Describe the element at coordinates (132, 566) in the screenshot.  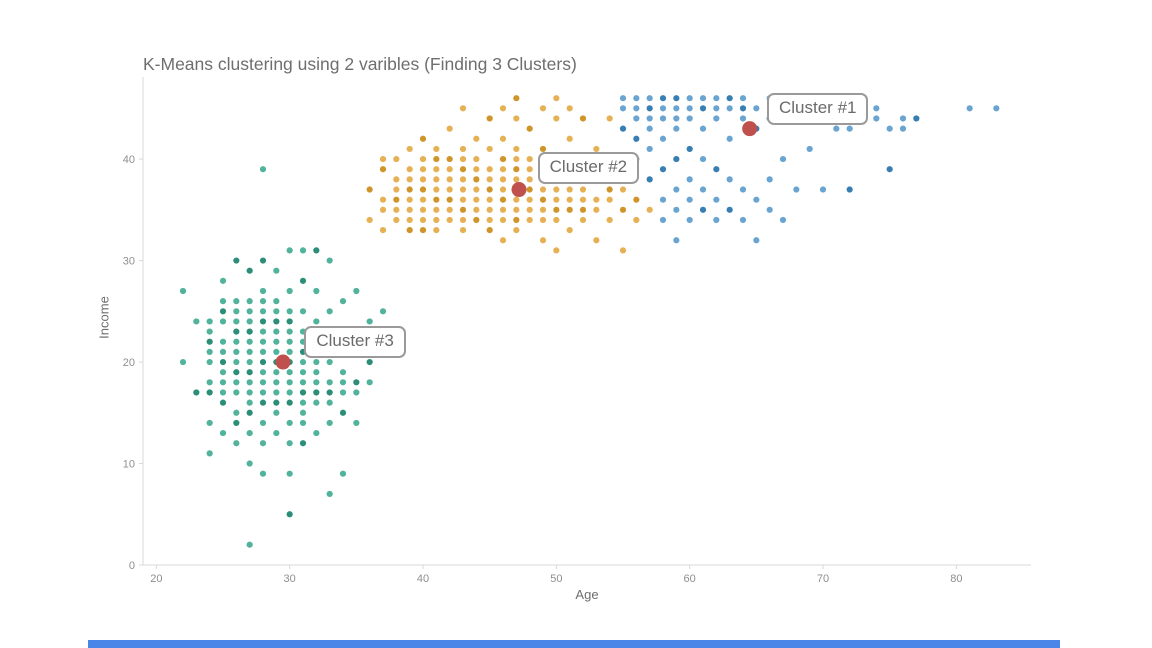
I see `y-tick-label: 0` at that location.